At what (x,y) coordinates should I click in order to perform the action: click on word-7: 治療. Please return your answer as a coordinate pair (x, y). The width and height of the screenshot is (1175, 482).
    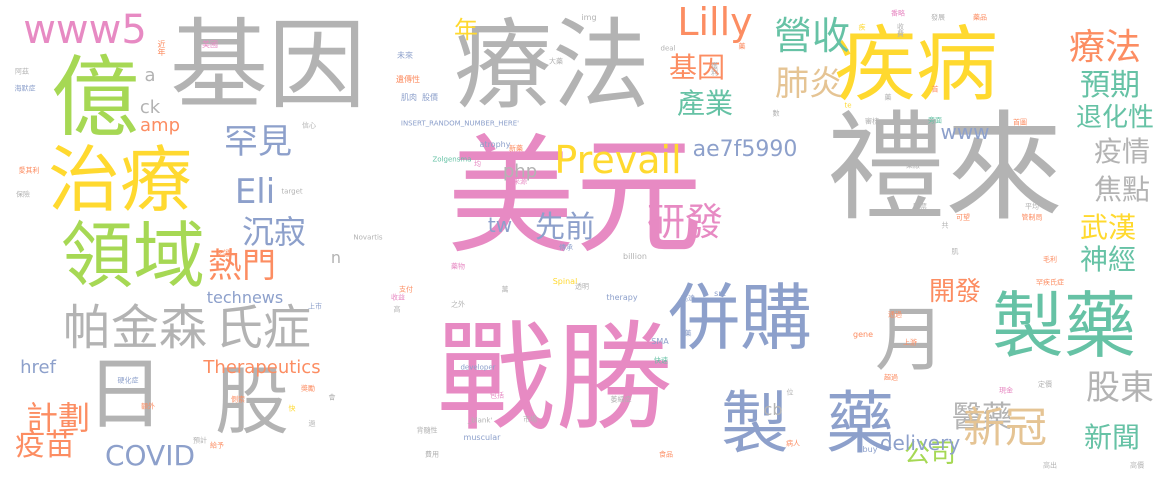
    Looking at the image, I should click on (120, 180).